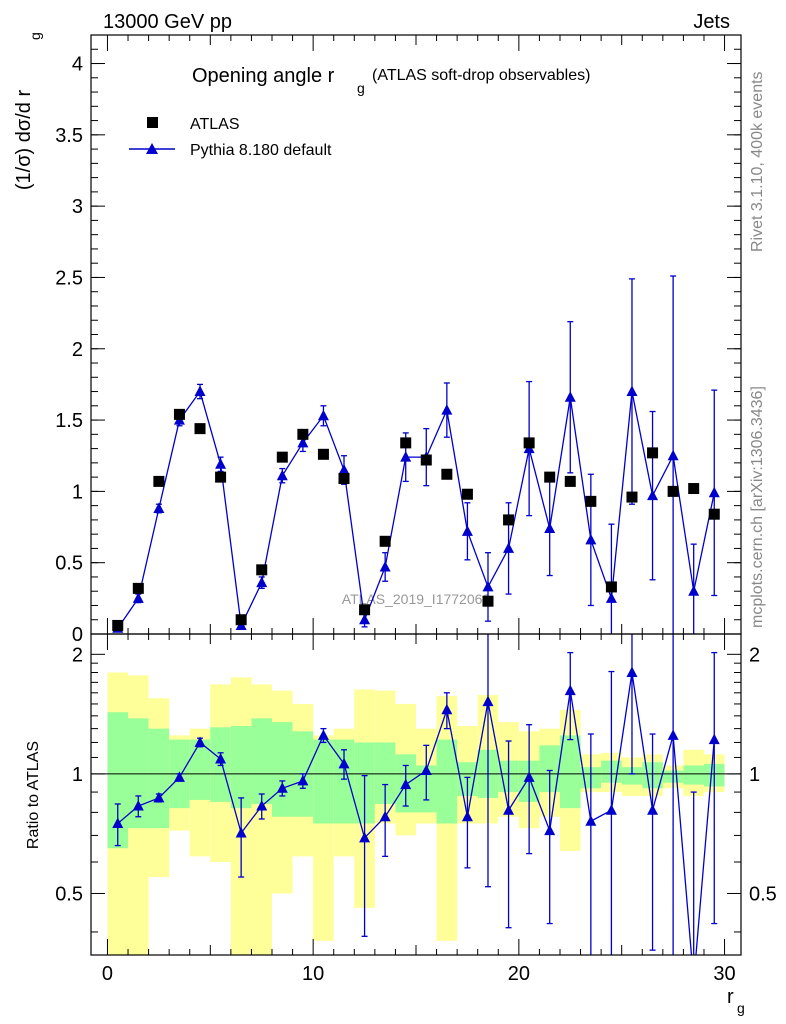 This screenshot has height=1024, width=786. Describe the element at coordinates (69, 421) in the screenshot. I see `upper-ytick-label-3: 1.5` at that location.